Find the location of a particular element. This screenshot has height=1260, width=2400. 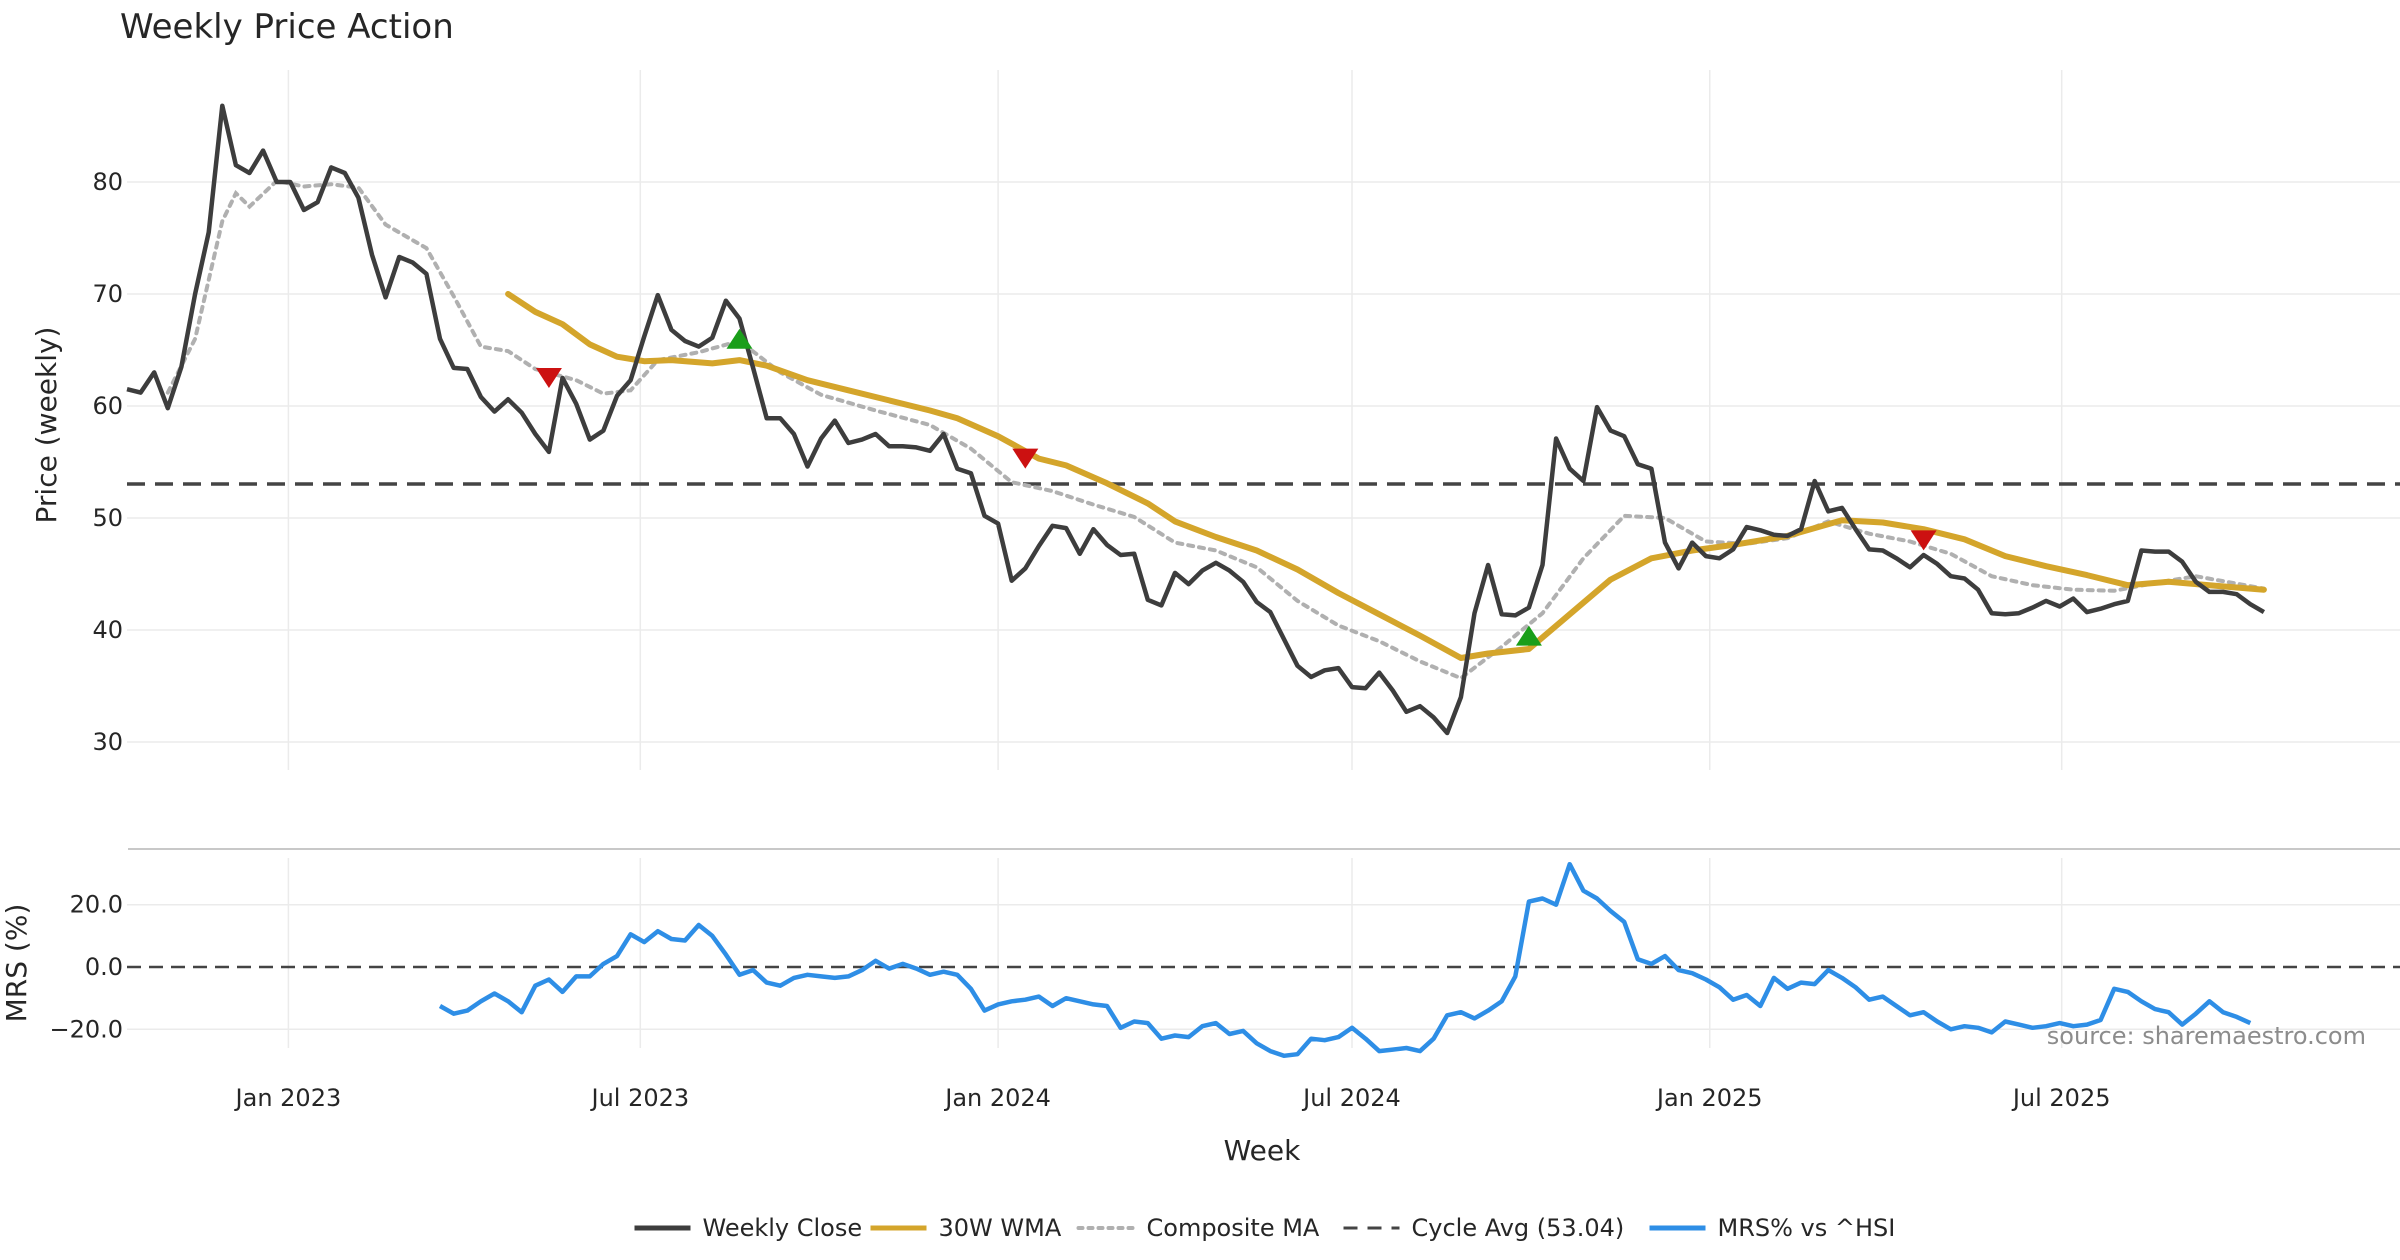

price-y-tick-label: 40 is located at coordinates (107, 630).